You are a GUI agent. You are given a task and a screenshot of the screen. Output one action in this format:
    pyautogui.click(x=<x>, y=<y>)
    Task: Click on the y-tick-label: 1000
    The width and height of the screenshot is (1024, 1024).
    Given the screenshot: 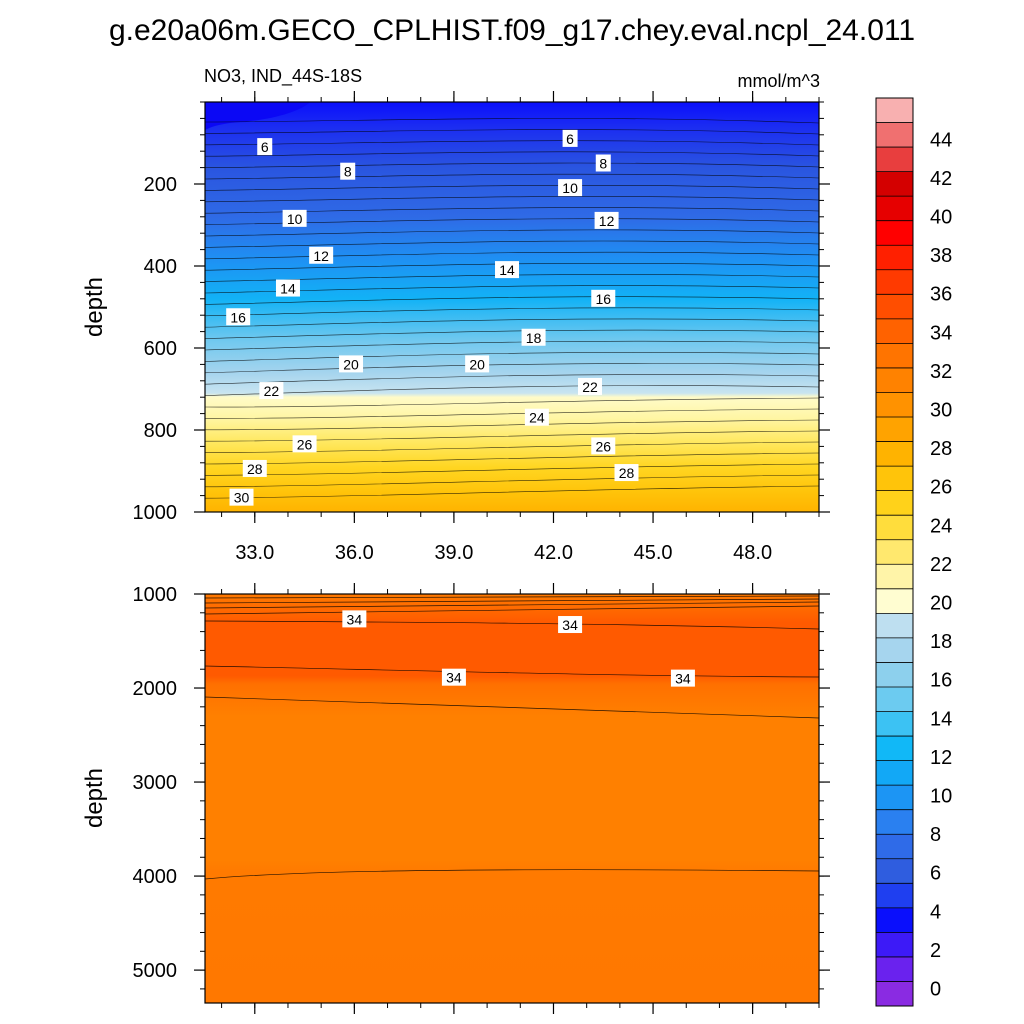 What is the action you would take?
    pyautogui.click(x=155, y=595)
    